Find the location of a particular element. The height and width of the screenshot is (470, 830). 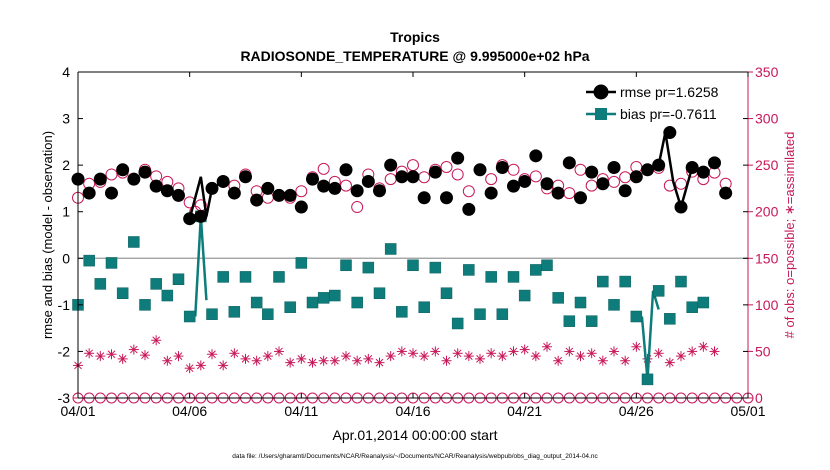

x-tick-label: 04/16 is located at coordinates (412, 411).